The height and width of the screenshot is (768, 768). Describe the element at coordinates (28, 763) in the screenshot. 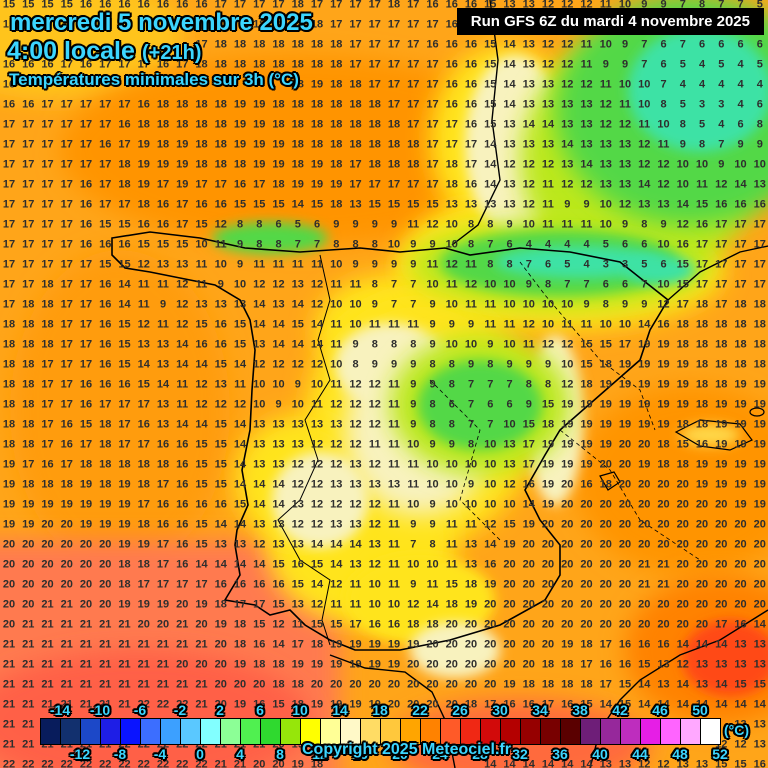

I see `temp-value: 22` at that location.